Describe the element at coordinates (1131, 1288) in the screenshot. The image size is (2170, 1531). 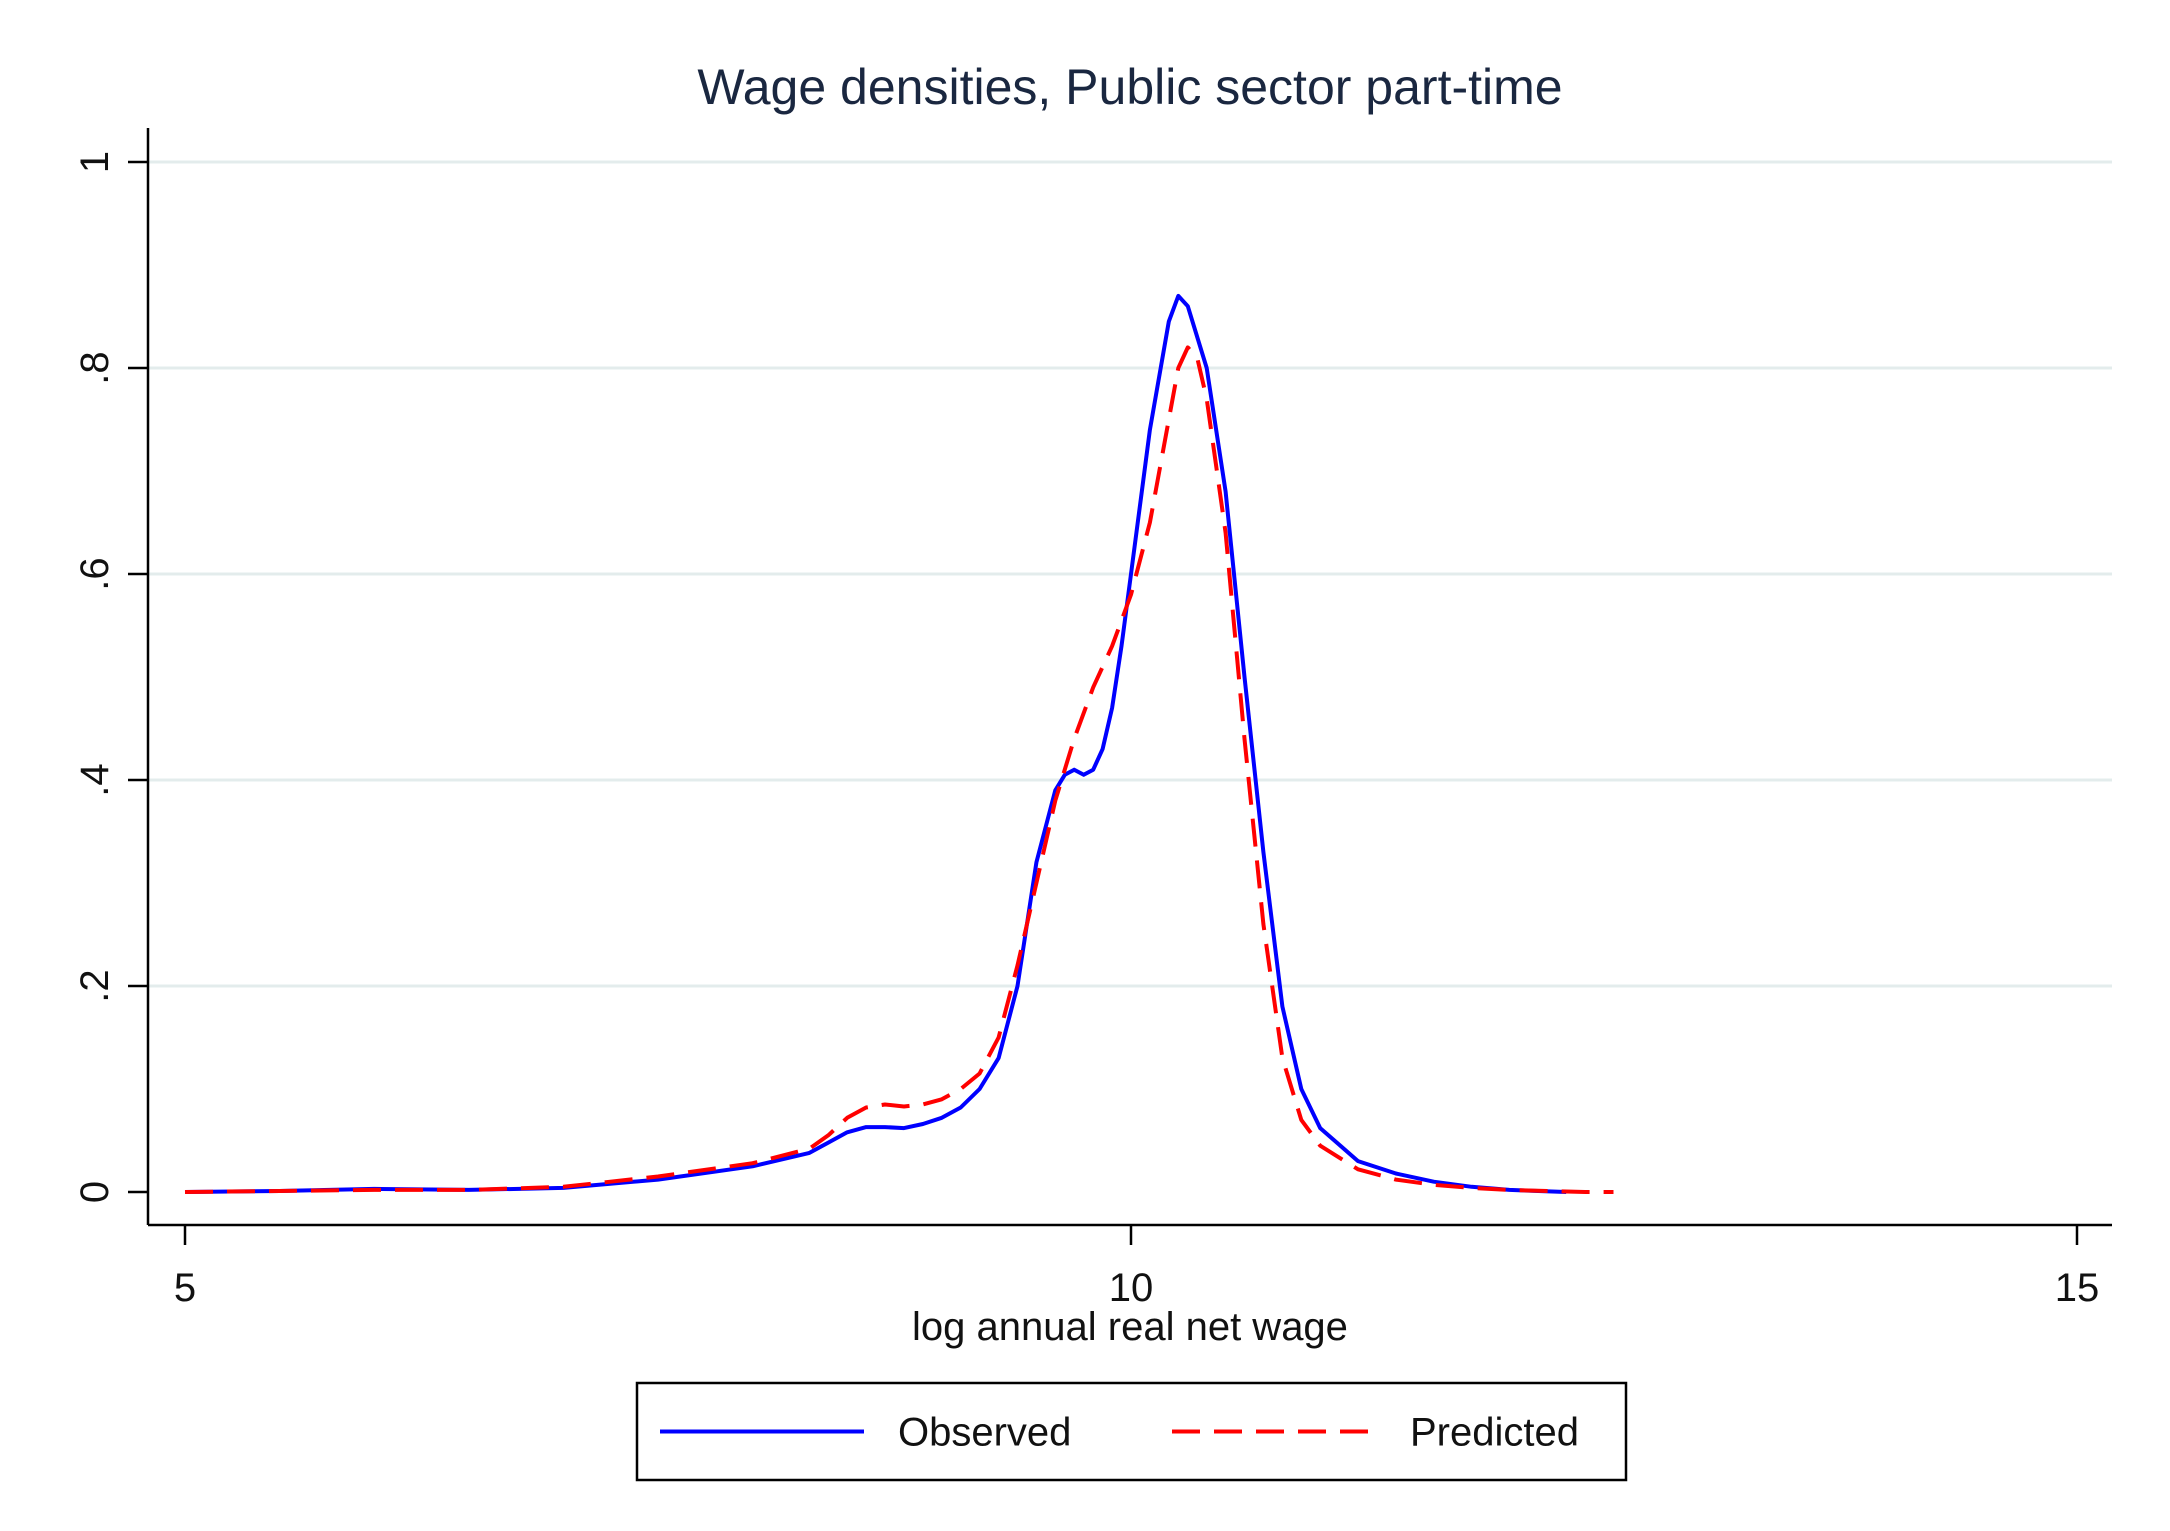
I see `x-tick-label-1: 10` at that location.